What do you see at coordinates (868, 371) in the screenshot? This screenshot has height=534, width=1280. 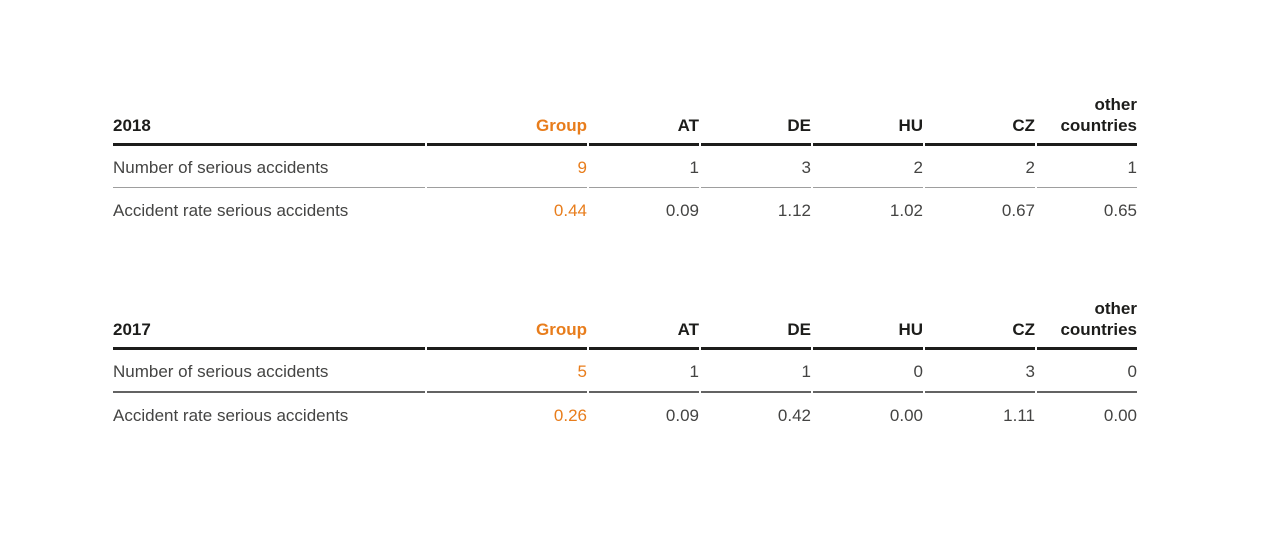 I see `cell-value-hu: 0` at bounding box center [868, 371].